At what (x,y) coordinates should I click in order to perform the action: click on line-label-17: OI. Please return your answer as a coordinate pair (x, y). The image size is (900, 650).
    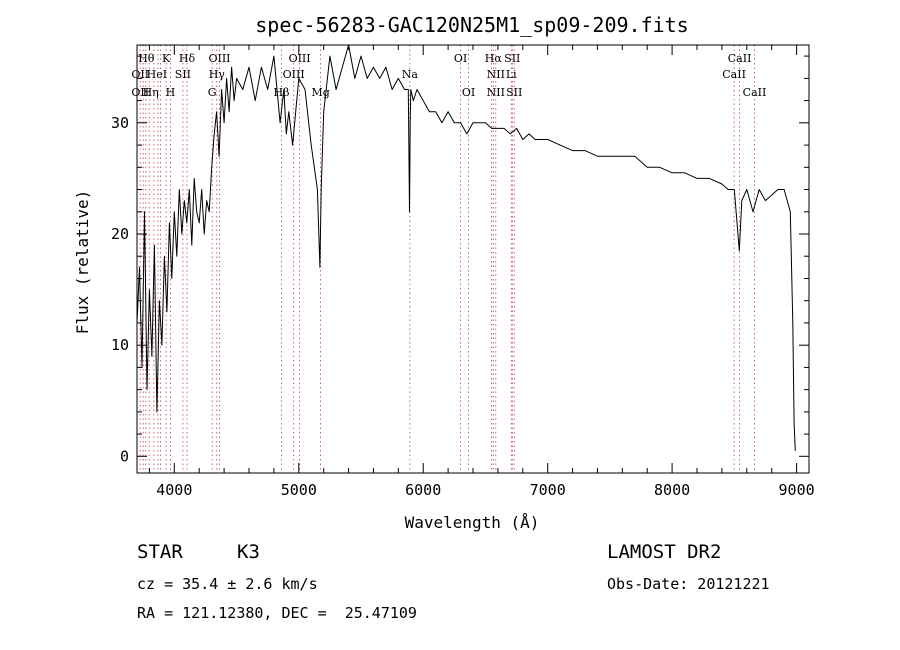
    Looking at the image, I should click on (460, 58).